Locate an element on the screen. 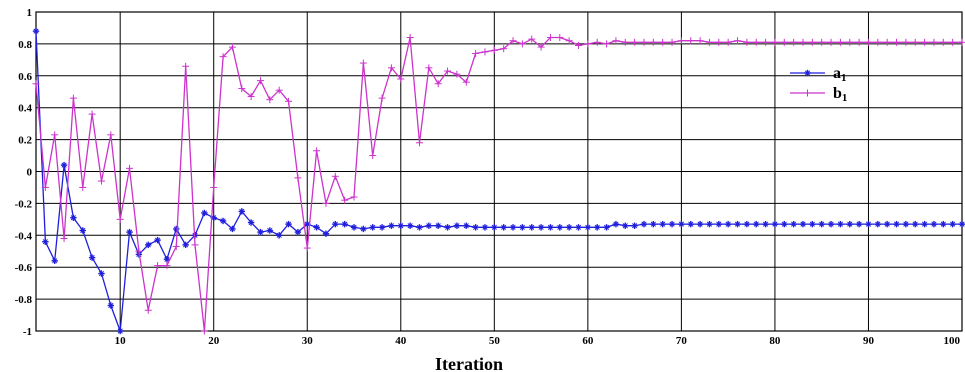 Image resolution: width=965 pixels, height=372 pixels. y-tick-label: 0.6 is located at coordinates (25, 77).